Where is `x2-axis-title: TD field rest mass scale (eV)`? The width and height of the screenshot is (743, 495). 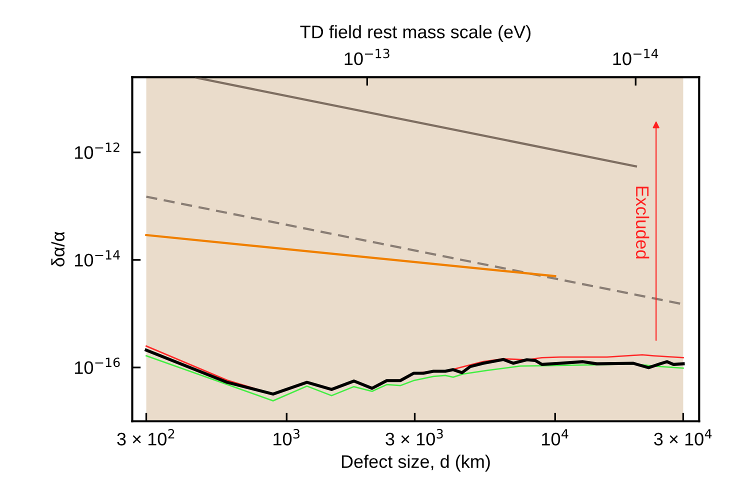 x2-axis-title: TD field rest mass scale (eV) is located at coordinates (415, 33).